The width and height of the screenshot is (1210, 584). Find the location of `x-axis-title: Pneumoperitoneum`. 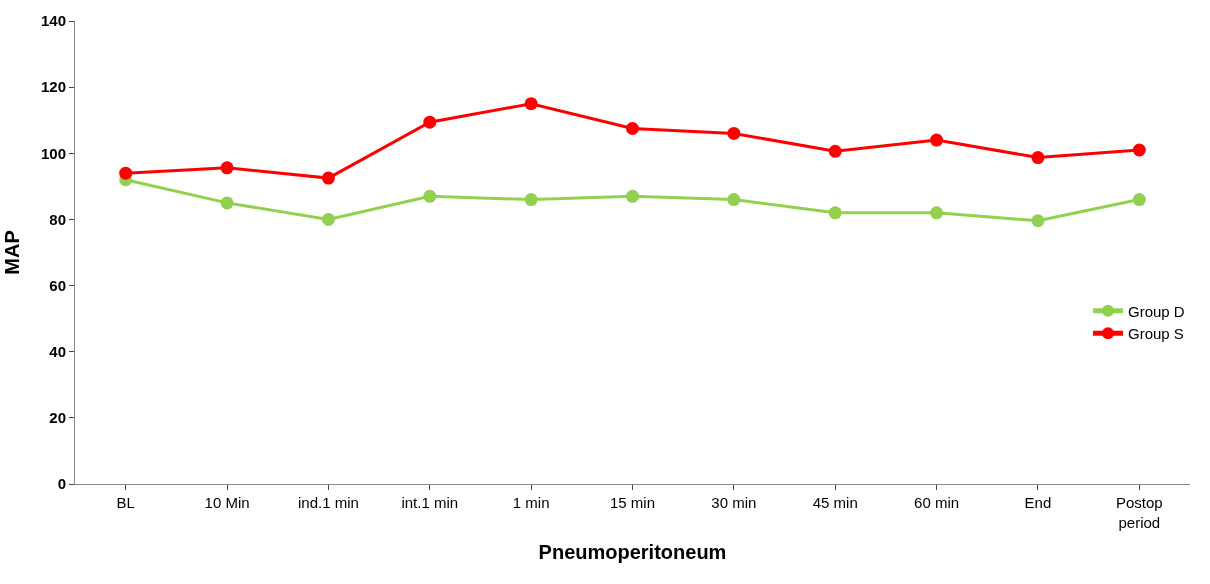

x-axis-title: Pneumoperitoneum is located at coordinates (632, 552).